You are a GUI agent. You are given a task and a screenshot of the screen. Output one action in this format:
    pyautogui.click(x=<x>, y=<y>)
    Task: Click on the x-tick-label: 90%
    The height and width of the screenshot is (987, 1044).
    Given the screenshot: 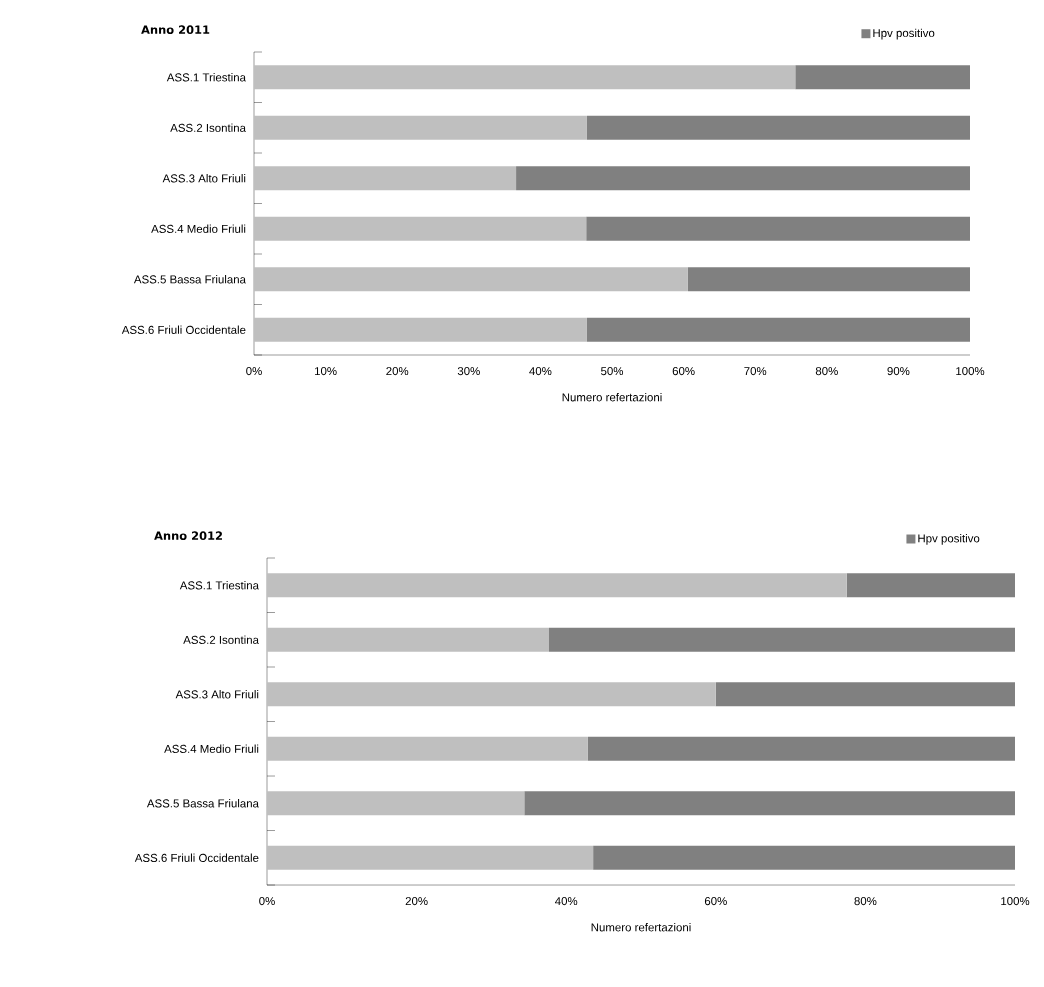 What is the action you would take?
    pyautogui.click(x=898, y=371)
    